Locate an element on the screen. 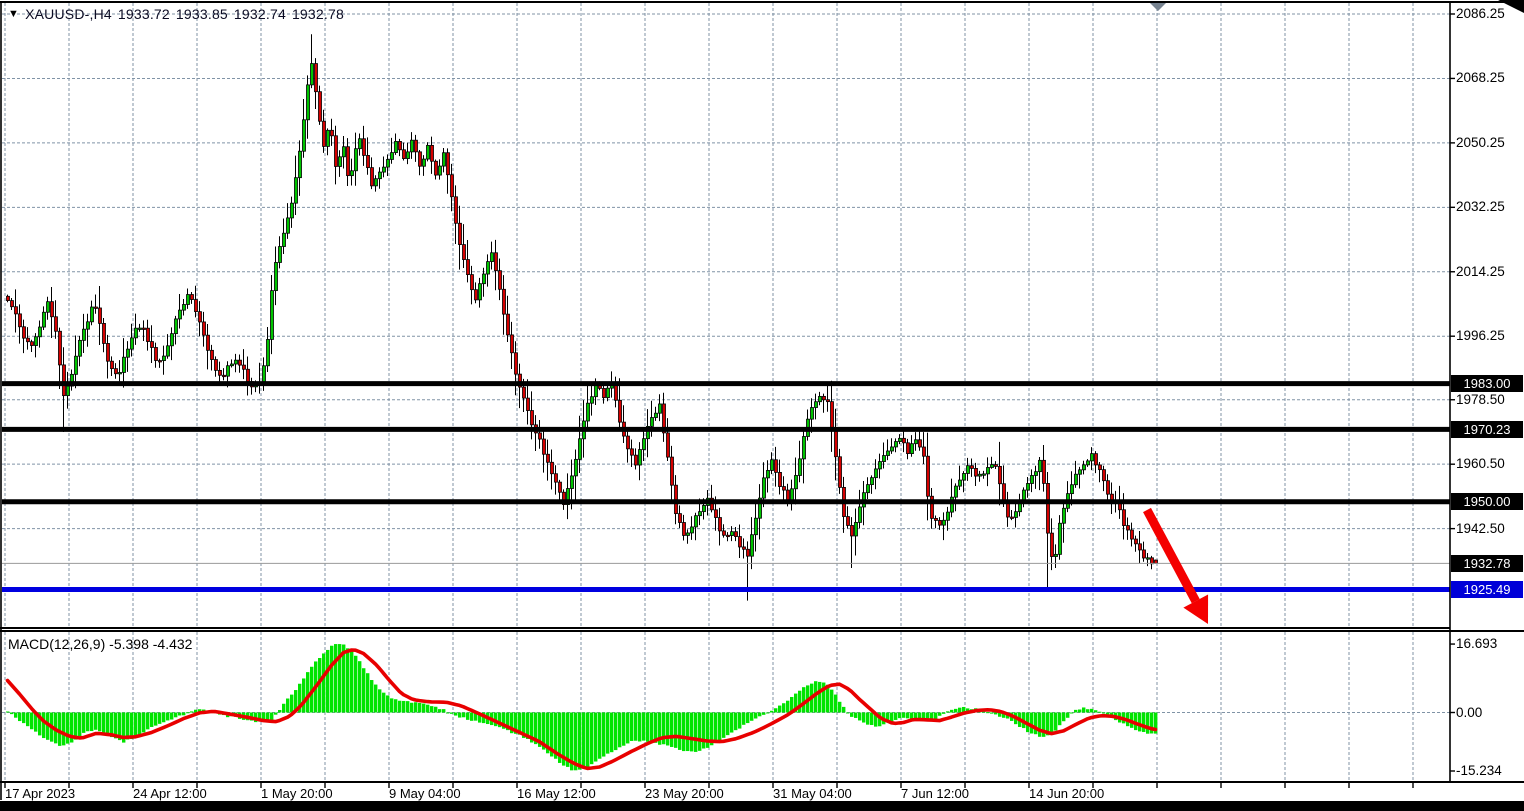  time-axis-label: 23 May 20:00 is located at coordinates (684, 793).